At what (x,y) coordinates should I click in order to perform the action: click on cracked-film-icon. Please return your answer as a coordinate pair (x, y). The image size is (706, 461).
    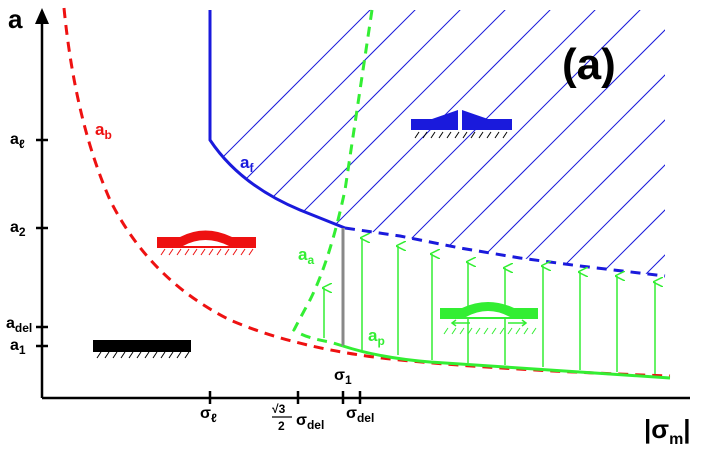
    Looking at the image, I should click on (461, 124).